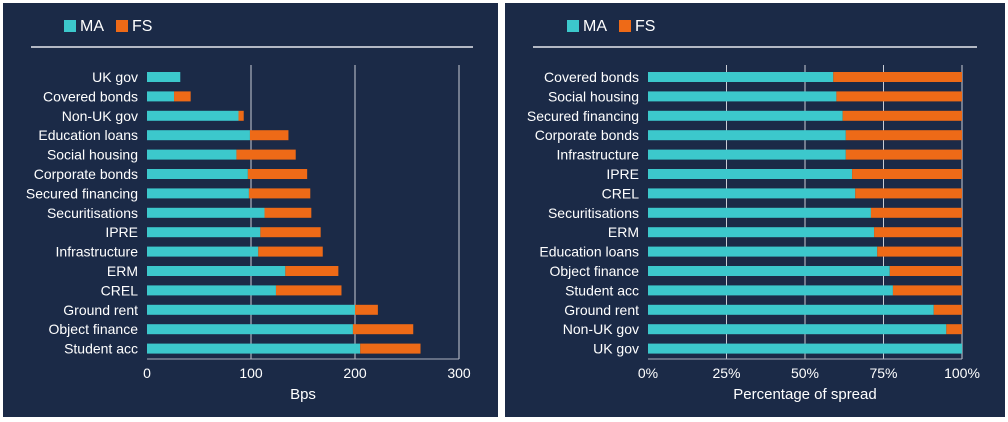 This screenshot has height=422, width=1008. Describe the element at coordinates (82, 193) in the screenshot. I see `bps-category-label: Secured financing` at that location.